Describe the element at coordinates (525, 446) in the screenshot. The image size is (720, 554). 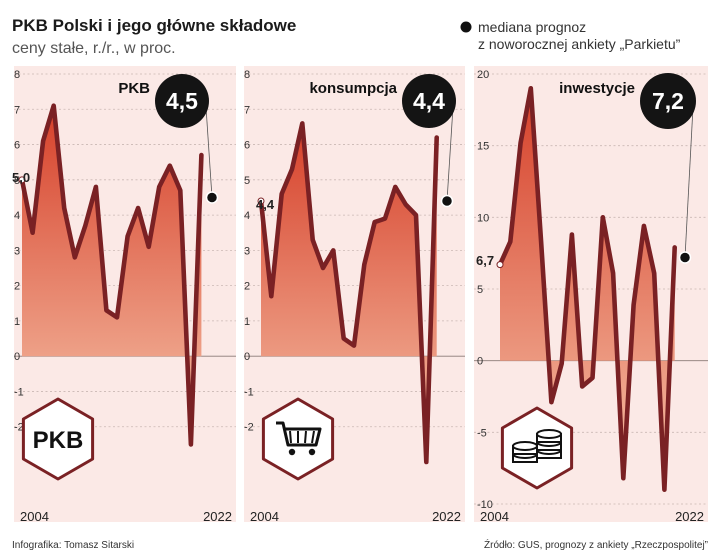
I see `coin-top` at that location.